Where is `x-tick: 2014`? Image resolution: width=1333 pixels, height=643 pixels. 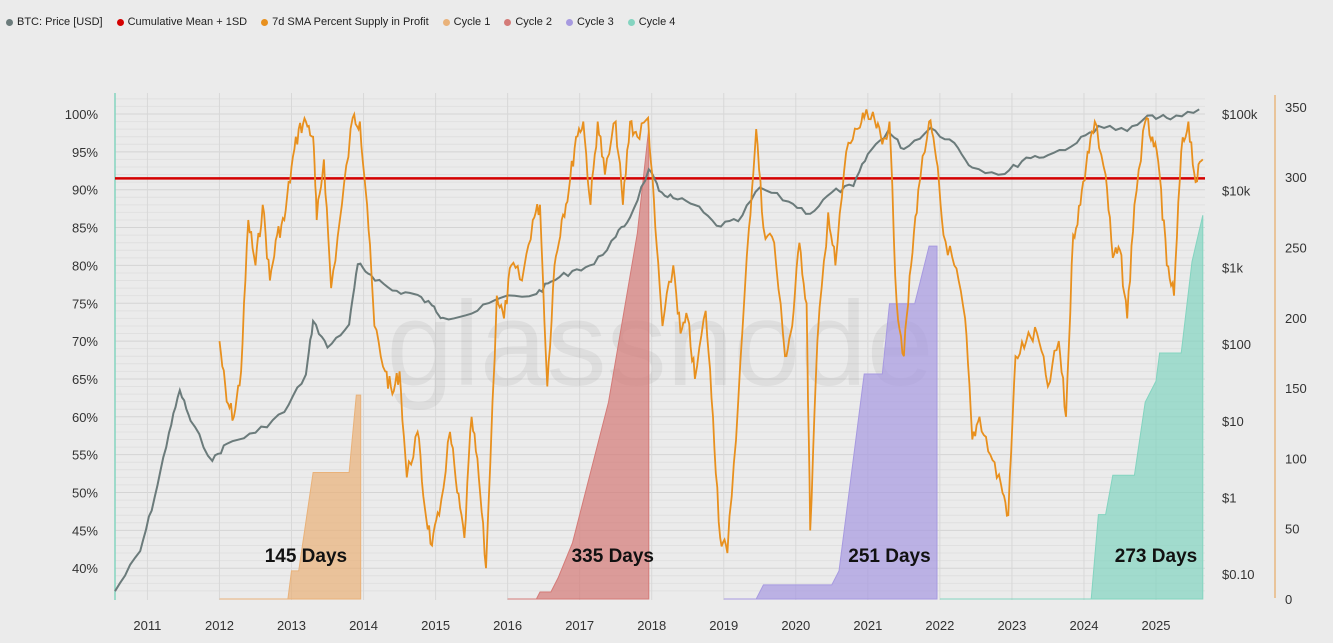 x-tick: 2014 is located at coordinates (363, 625).